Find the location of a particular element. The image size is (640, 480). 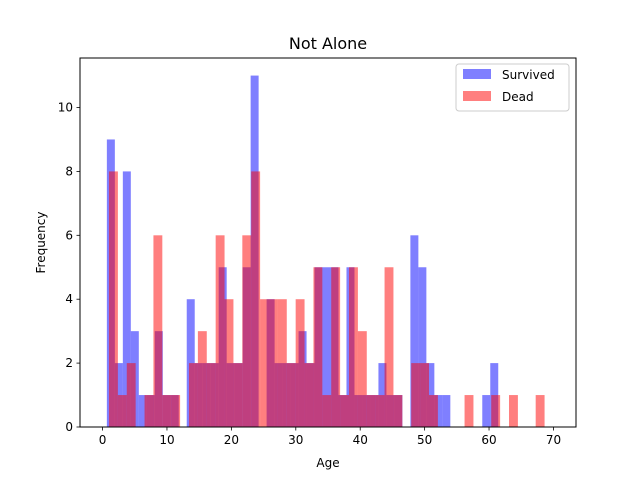

legend: Survived Dead is located at coordinates (512, 87).